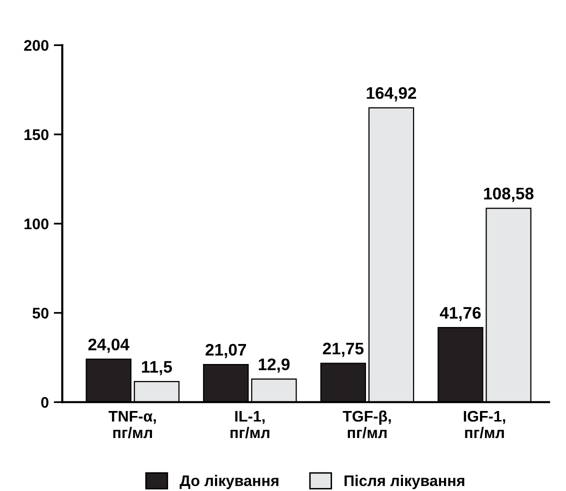 This screenshot has width=566, height=491. Describe the element at coordinates (274, 365) in the screenshot. I see `data-label: 12,9` at that location.